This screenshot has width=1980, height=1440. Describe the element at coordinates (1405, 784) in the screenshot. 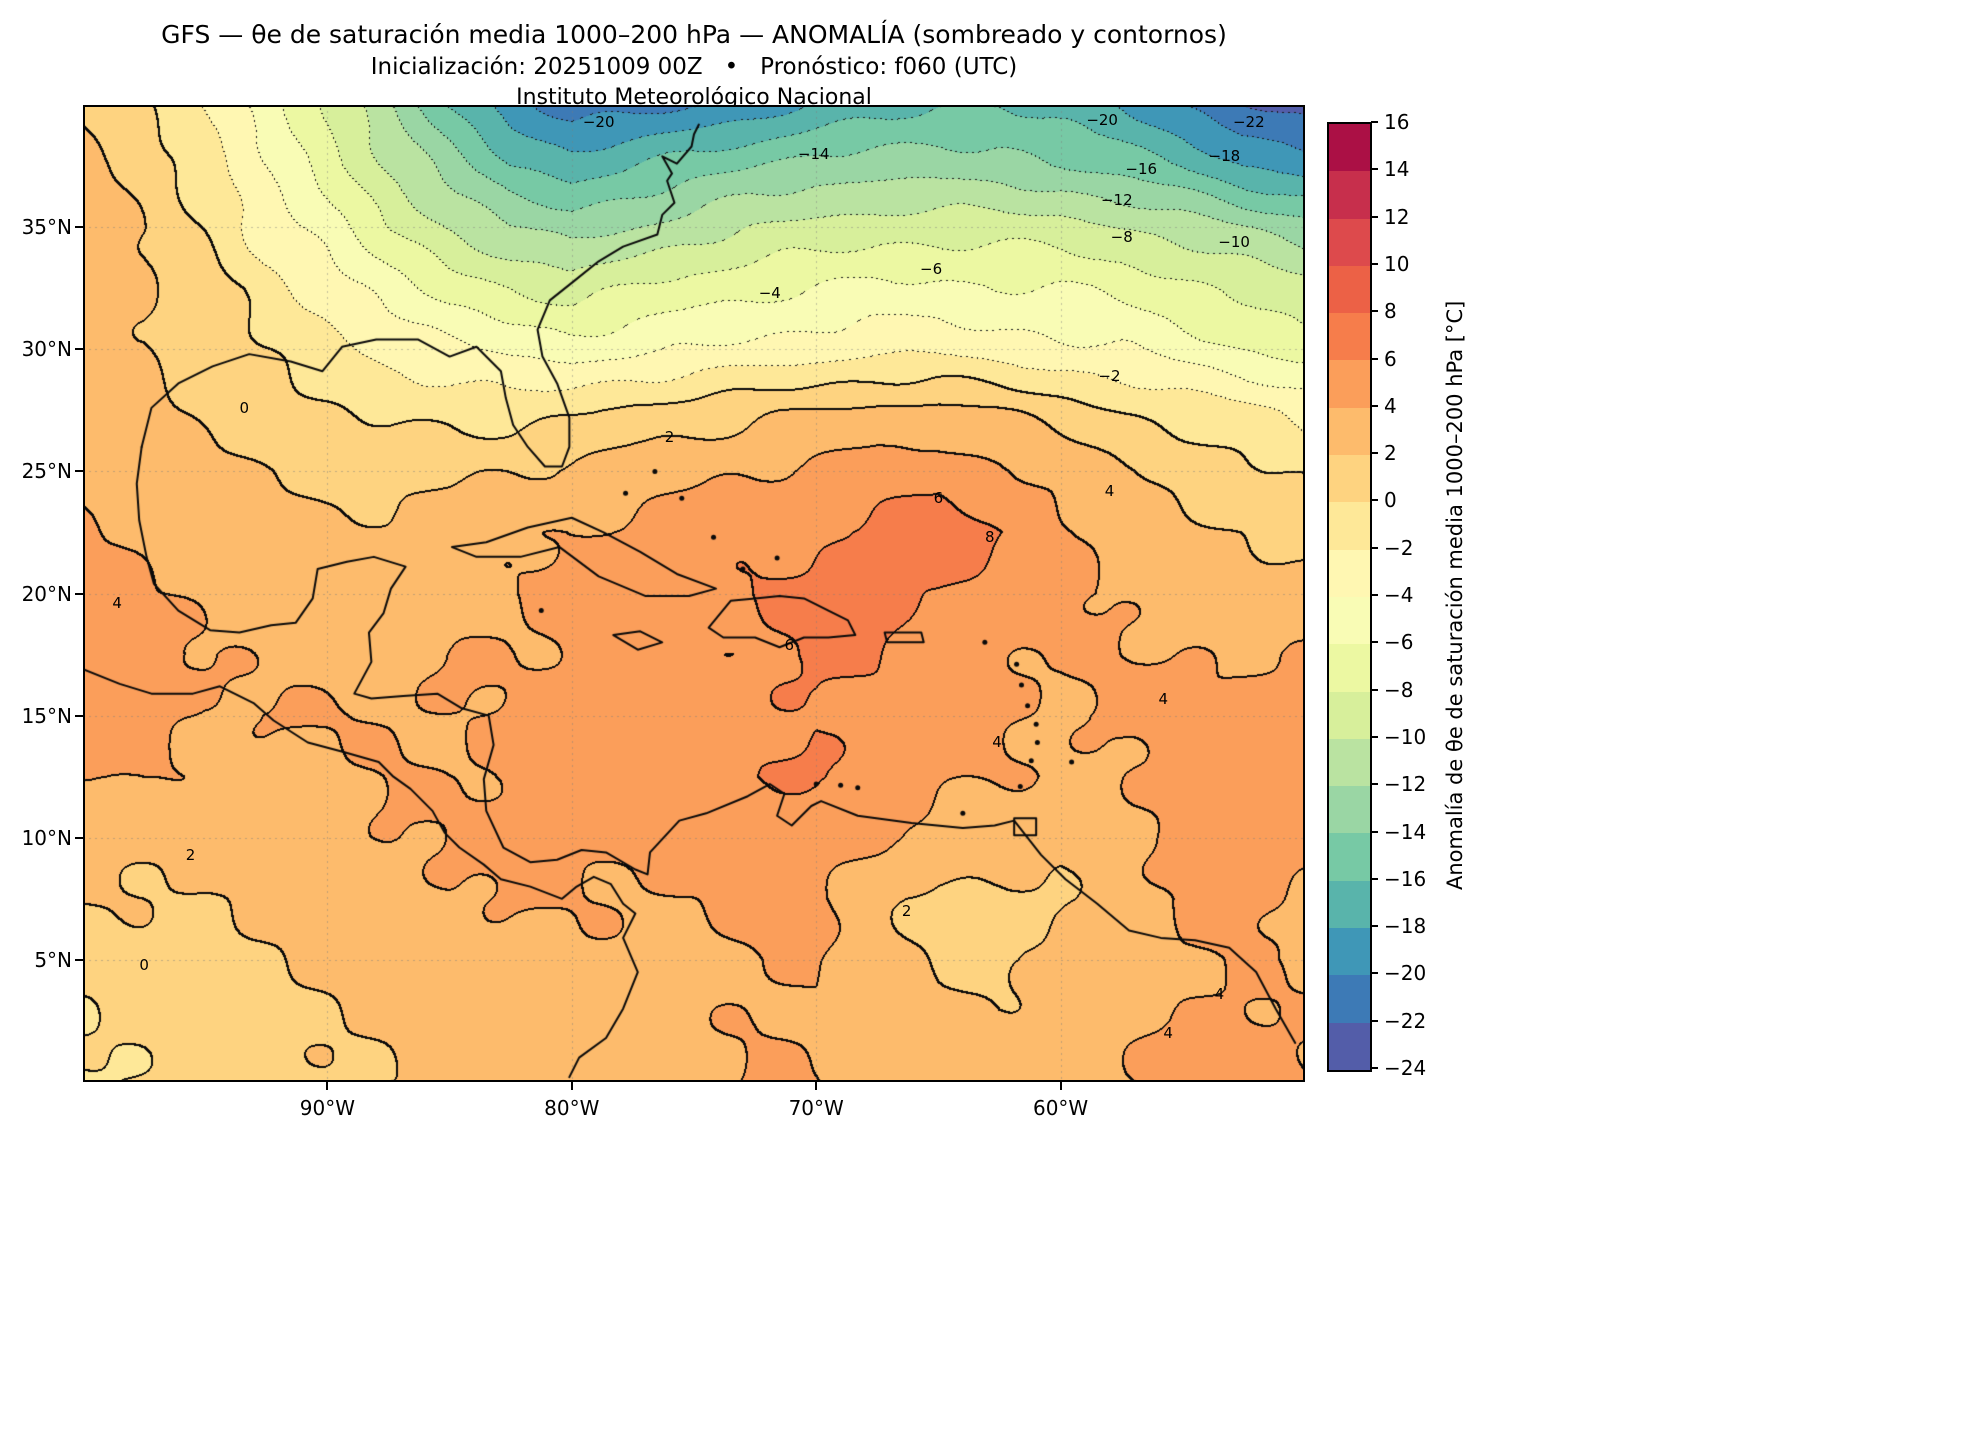

I see `colorbar-tick-label: −12` at that location.